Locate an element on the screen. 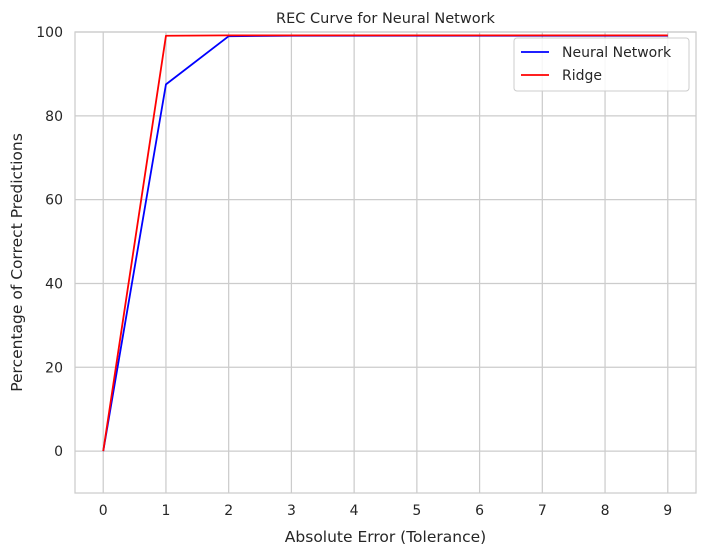  legend-label-ridge: Ridge is located at coordinates (582, 76).